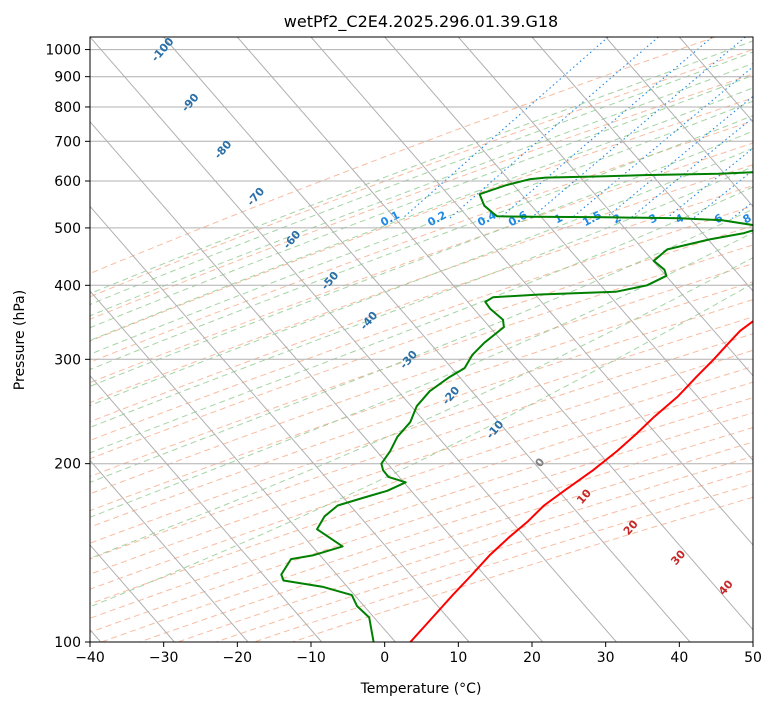 This screenshot has height=708, width=775. Describe the element at coordinates (421, 689) in the screenshot. I see `x-axis-title: Temperature (°C)` at that location.